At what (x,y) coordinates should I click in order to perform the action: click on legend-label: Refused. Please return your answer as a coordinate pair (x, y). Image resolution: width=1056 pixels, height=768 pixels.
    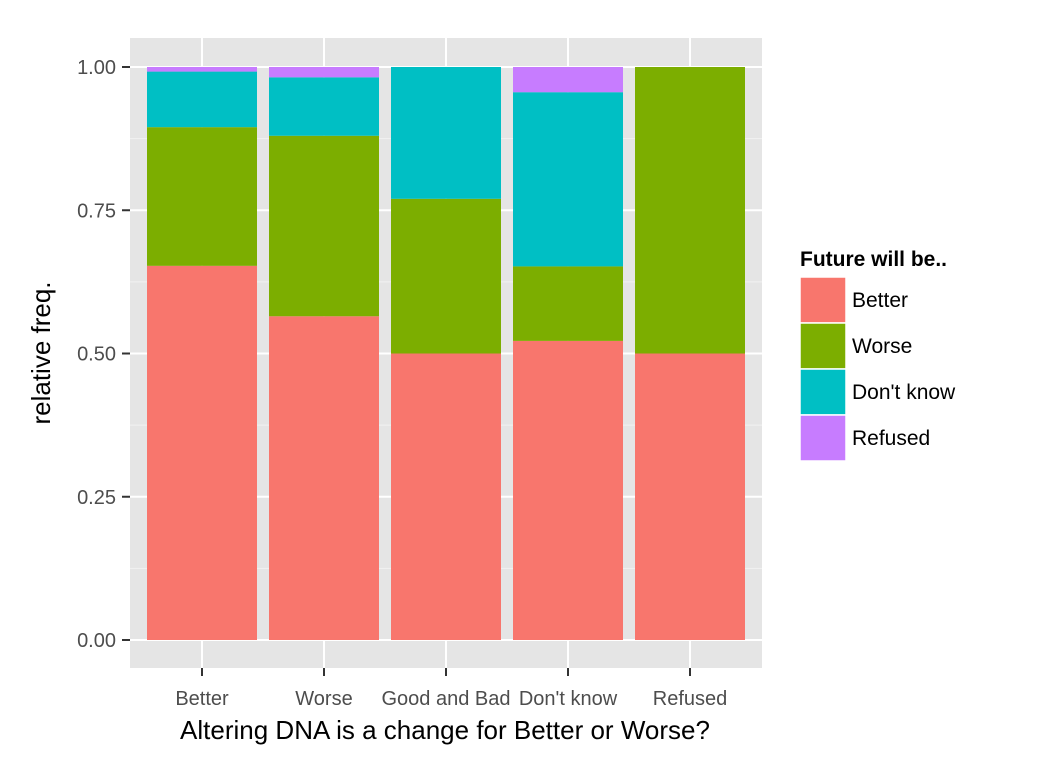
    Looking at the image, I should click on (891, 438).